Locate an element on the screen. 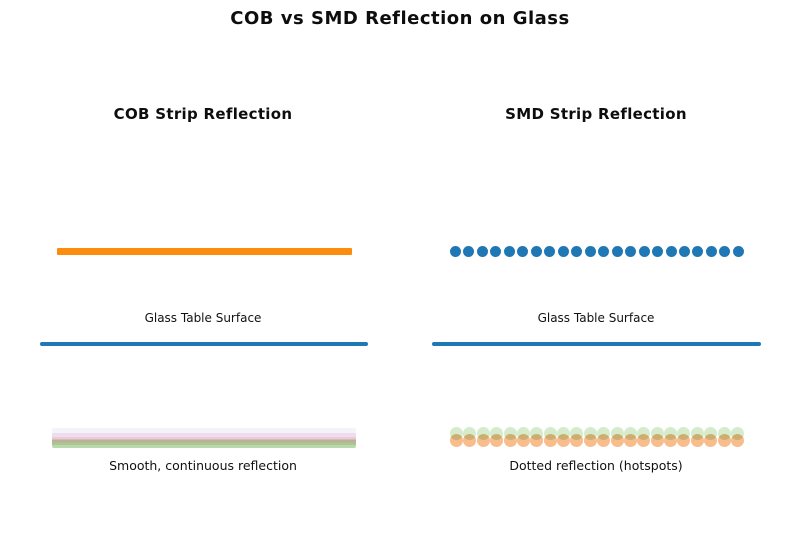 This screenshot has width=800, height=533. smd-glass-surface-line is located at coordinates (596, 344).